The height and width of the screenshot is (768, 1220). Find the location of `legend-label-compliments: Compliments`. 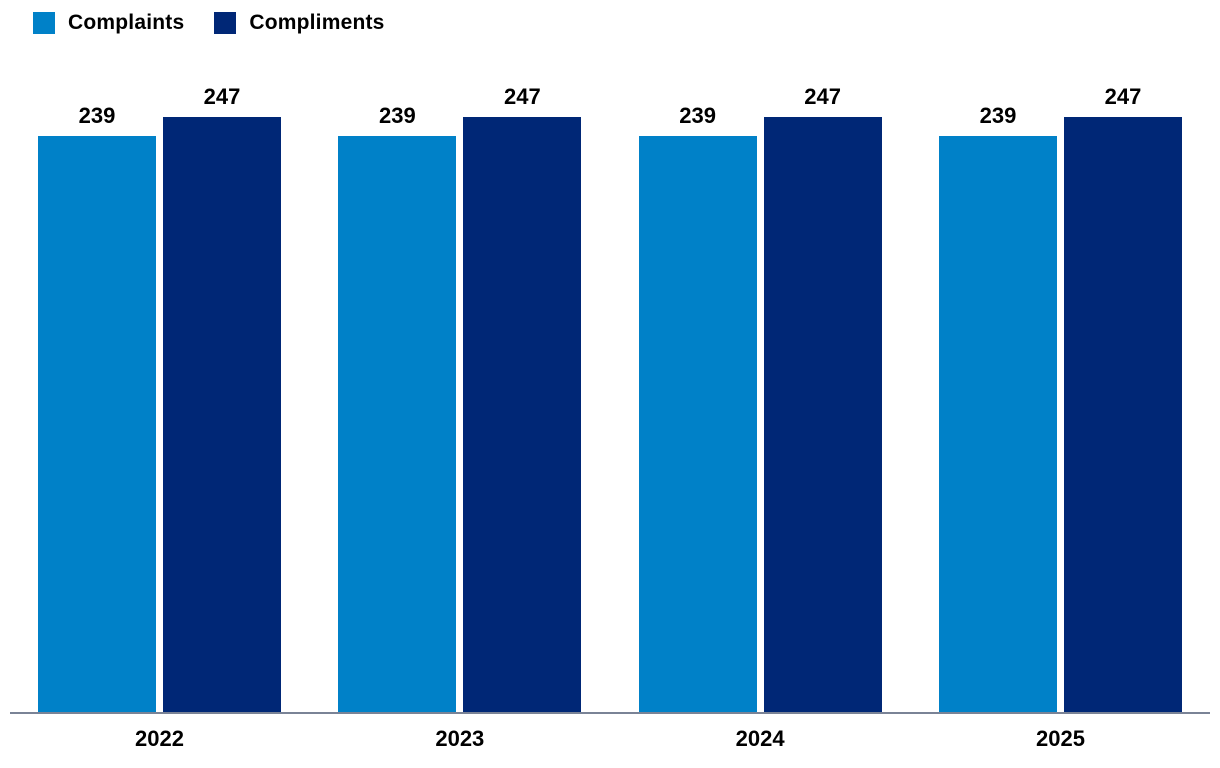

legend-label-compliments: Compliments is located at coordinates (317, 22).